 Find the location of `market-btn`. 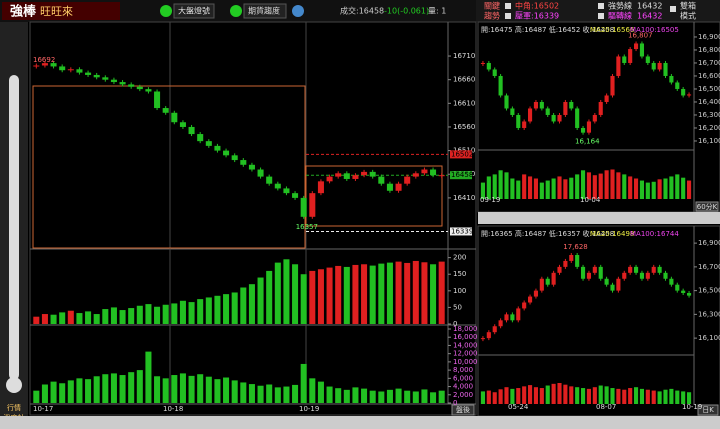

market-btn is located at coordinates (194, 11).